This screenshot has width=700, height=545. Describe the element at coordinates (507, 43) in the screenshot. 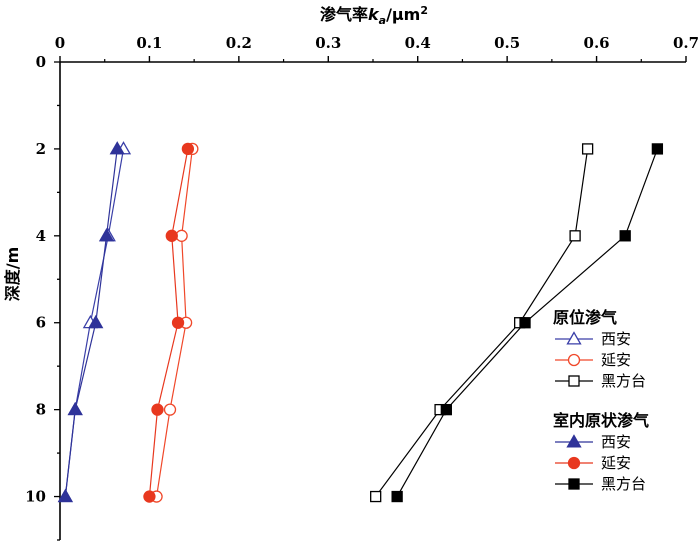

I see `x-tick-label: 0.5` at that location.